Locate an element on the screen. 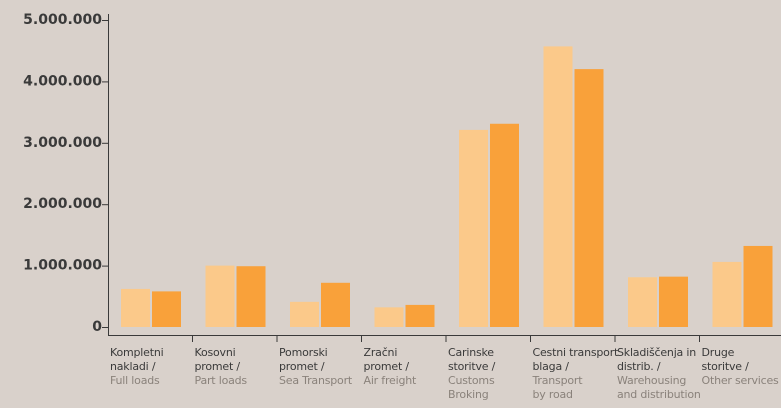 This screenshot has width=781, height=408. category-label-sl: Pomorski is located at coordinates (303, 352).